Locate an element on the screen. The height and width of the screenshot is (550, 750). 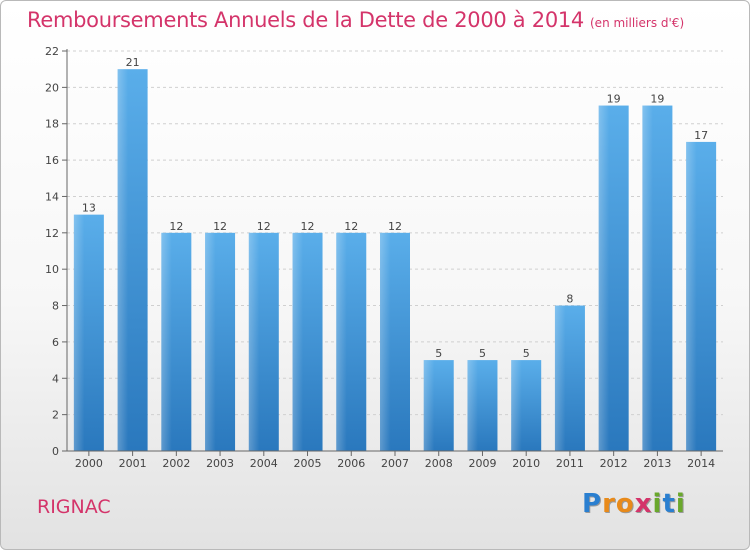
x-tick-label: 2012 is located at coordinates (614, 463).